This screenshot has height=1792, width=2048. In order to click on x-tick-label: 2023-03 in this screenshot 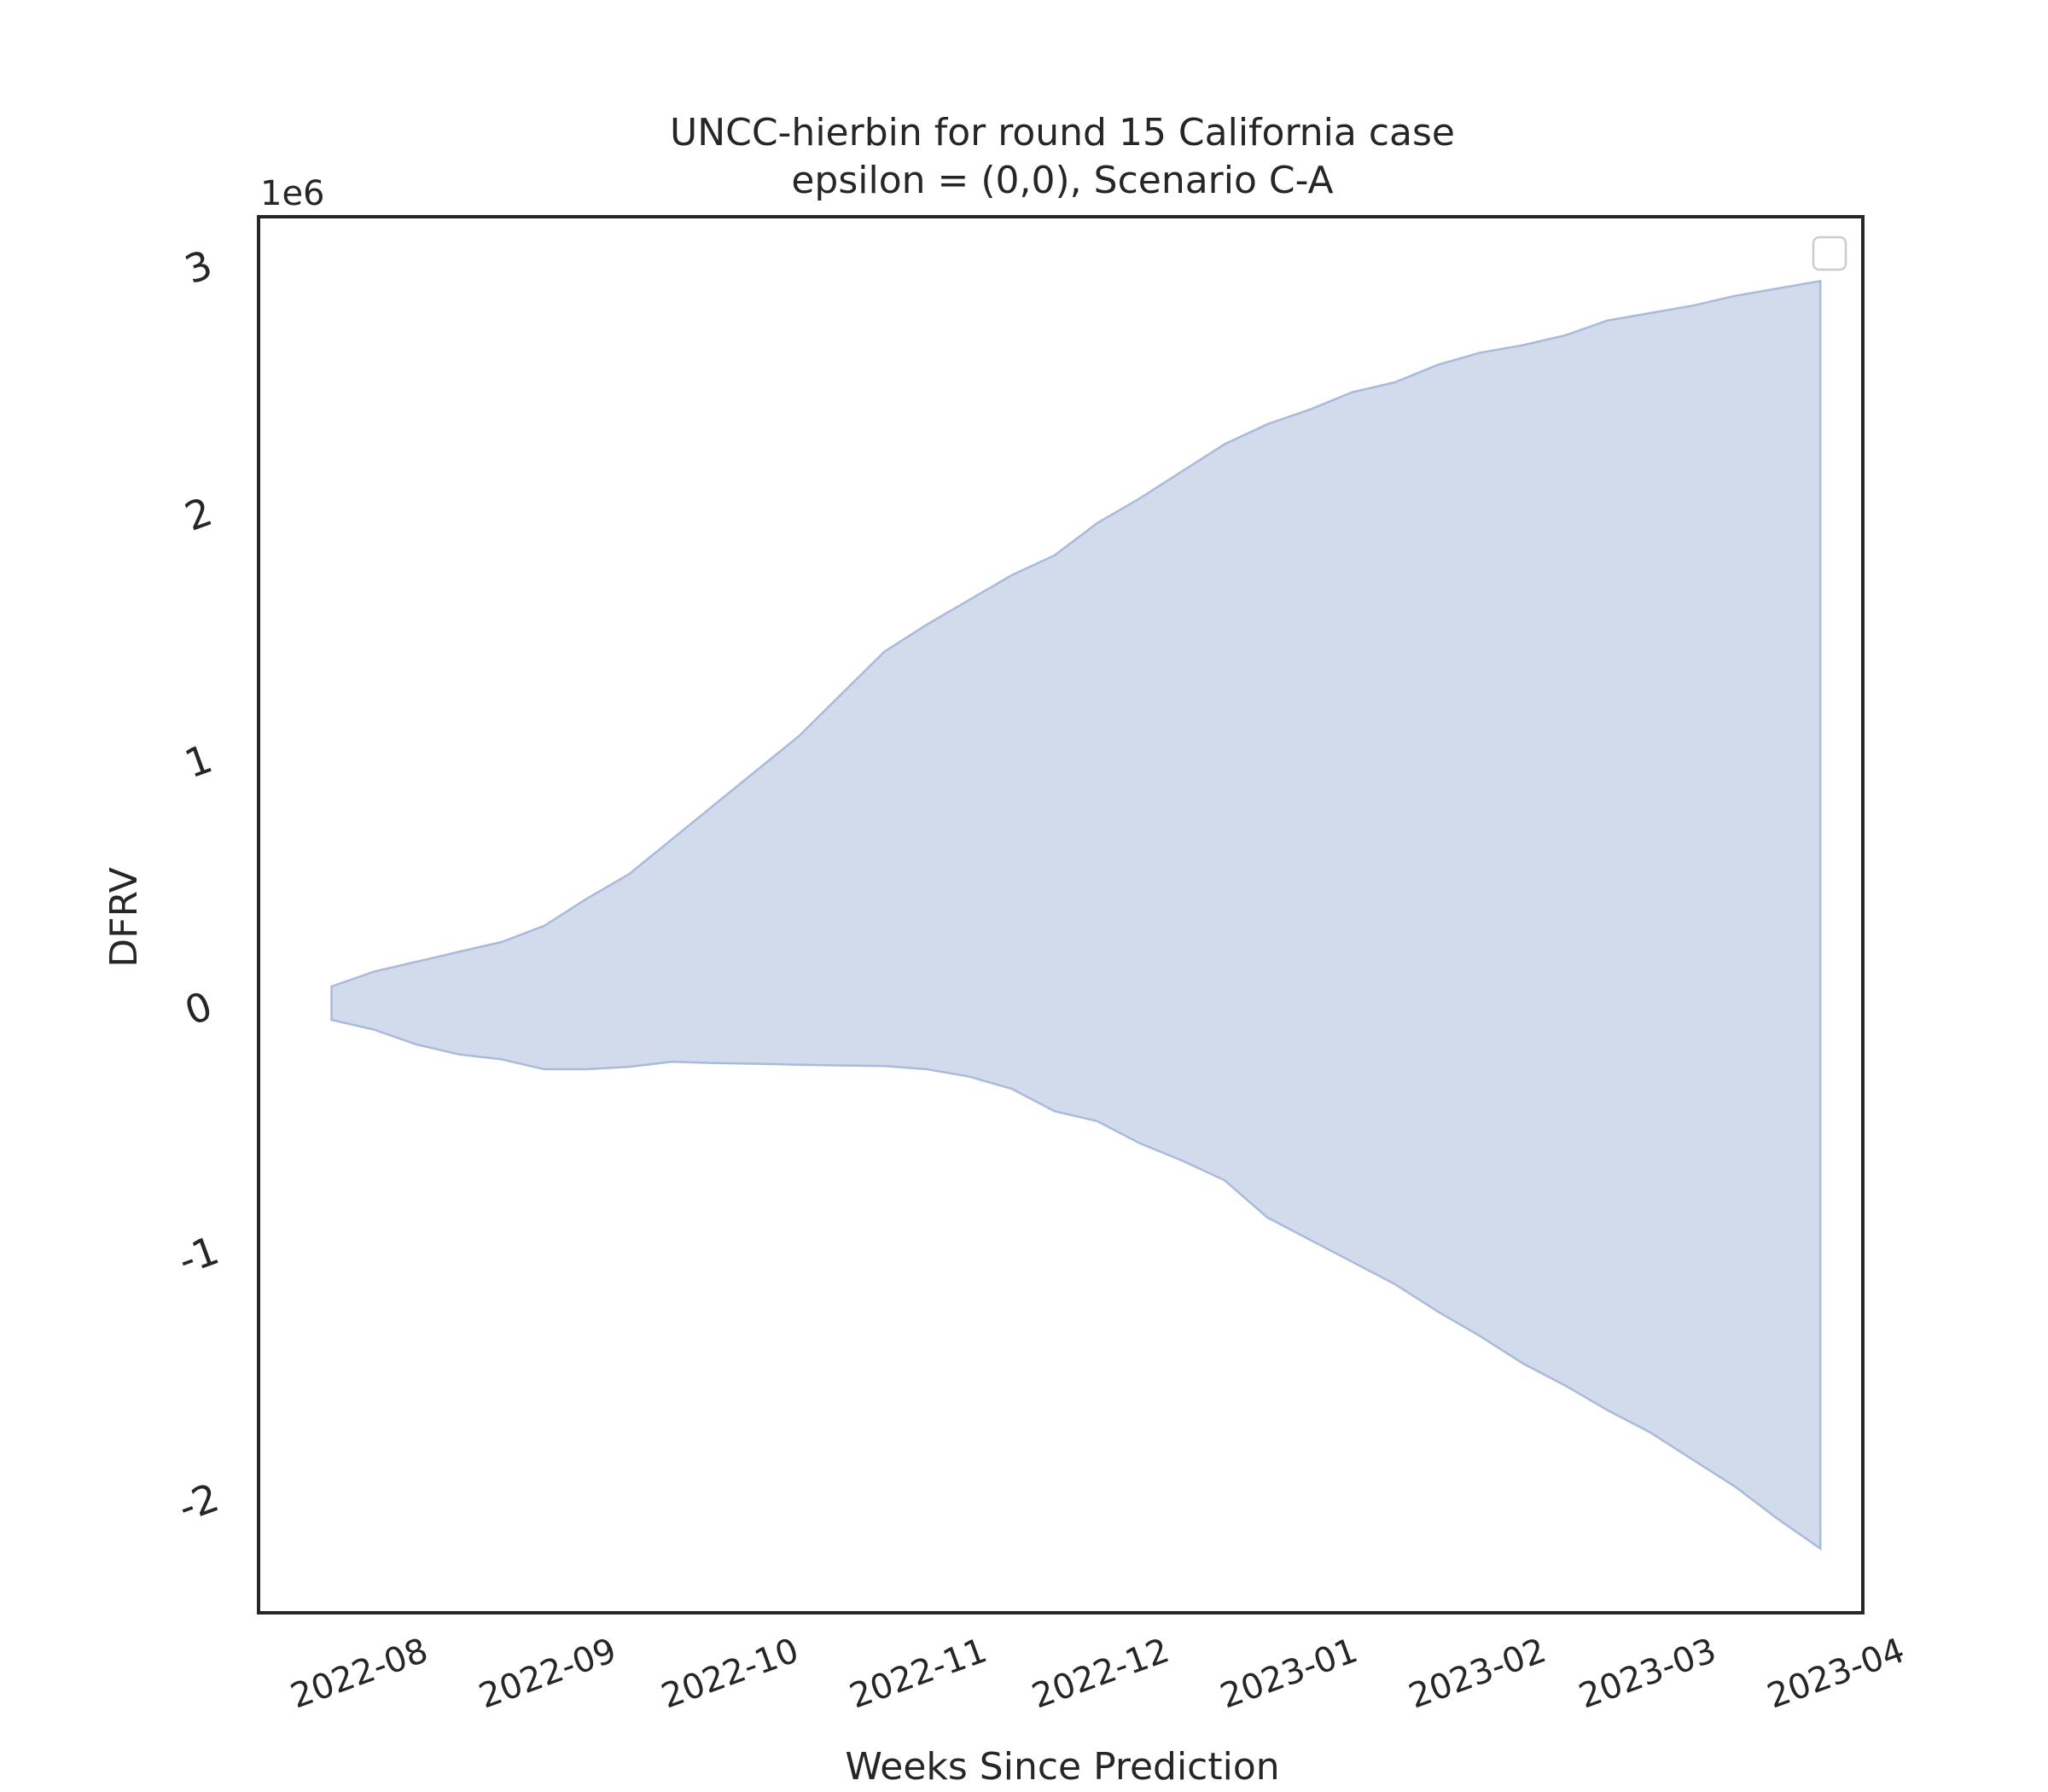, I will do `click(1647, 1673)`.